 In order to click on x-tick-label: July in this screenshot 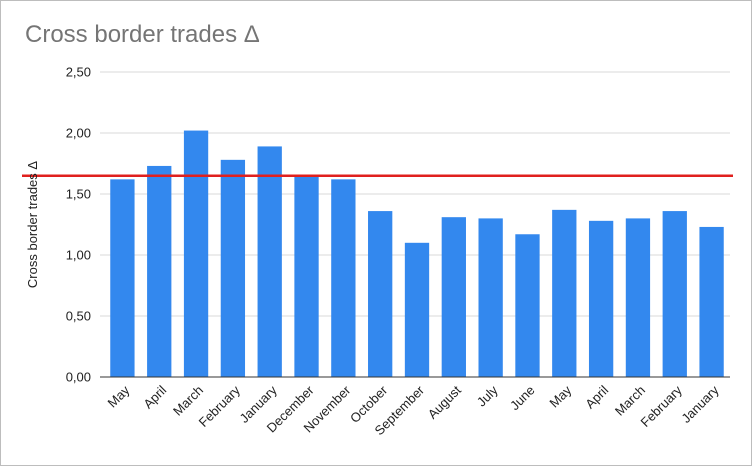, I will do `click(487, 395)`.